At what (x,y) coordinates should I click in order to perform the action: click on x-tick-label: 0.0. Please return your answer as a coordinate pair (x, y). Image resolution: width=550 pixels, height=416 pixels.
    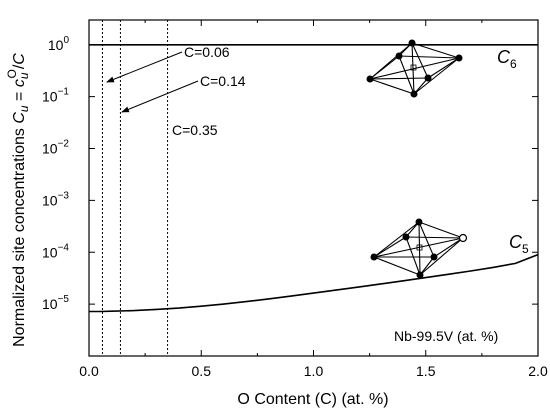
    Looking at the image, I should click on (89, 371).